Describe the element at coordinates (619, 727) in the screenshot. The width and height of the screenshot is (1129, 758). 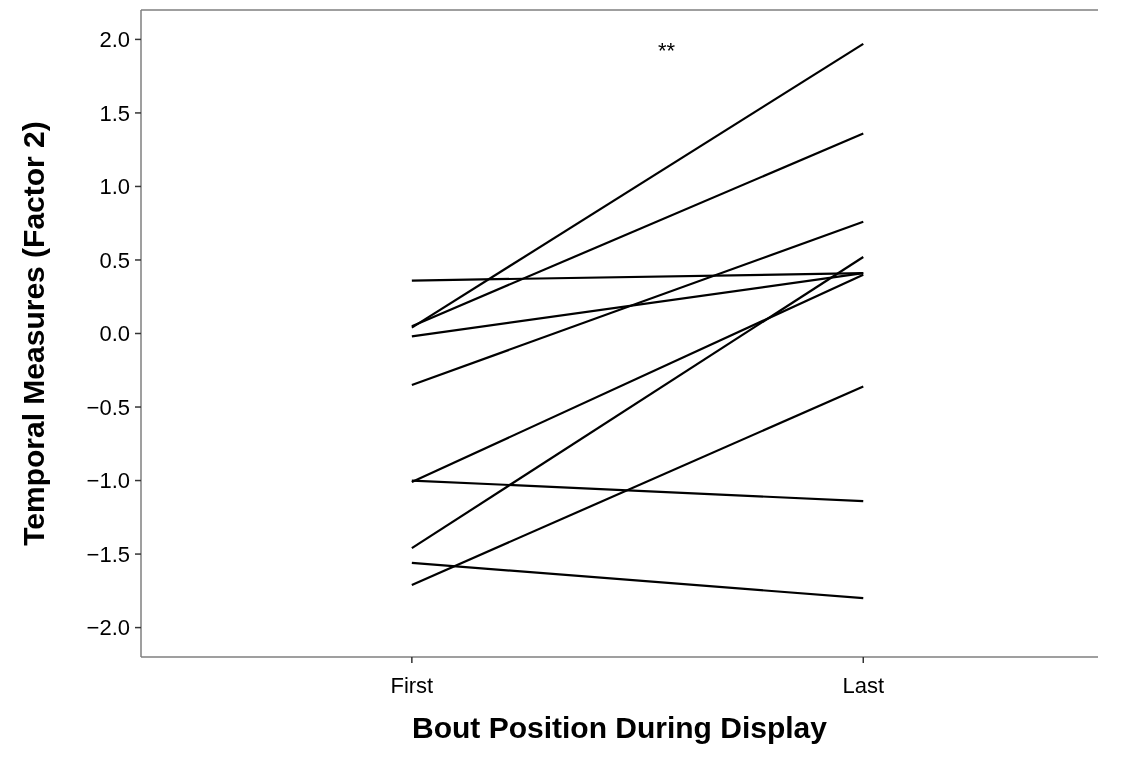
I see `x-axis-title: Bout Position During Display` at that location.